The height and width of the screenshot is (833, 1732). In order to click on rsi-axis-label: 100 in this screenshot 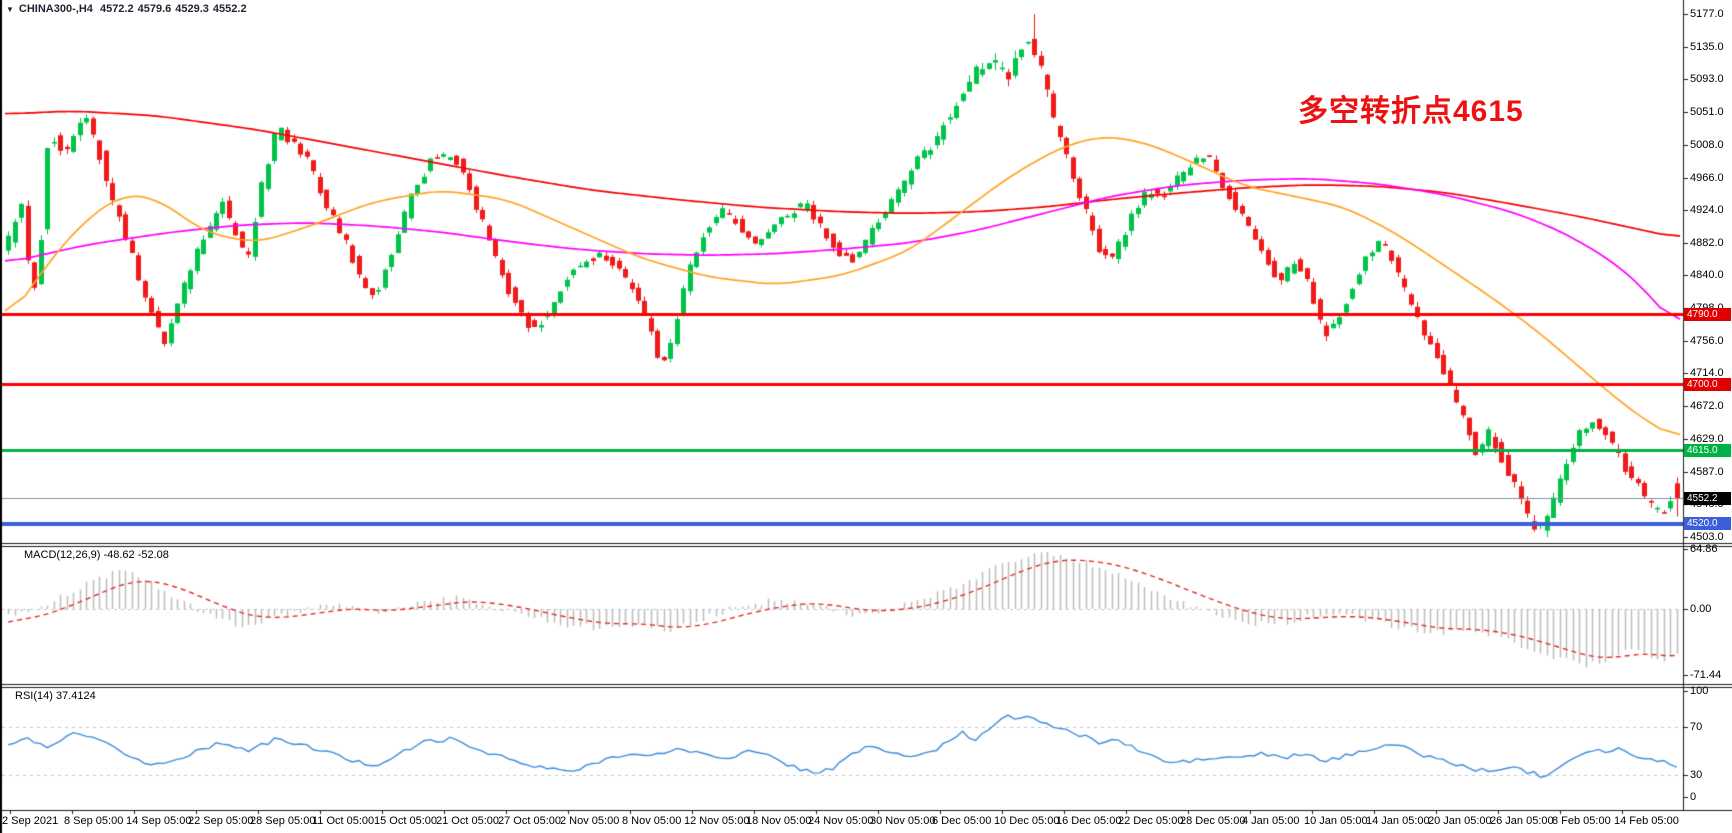, I will do `click(1699, 691)`.